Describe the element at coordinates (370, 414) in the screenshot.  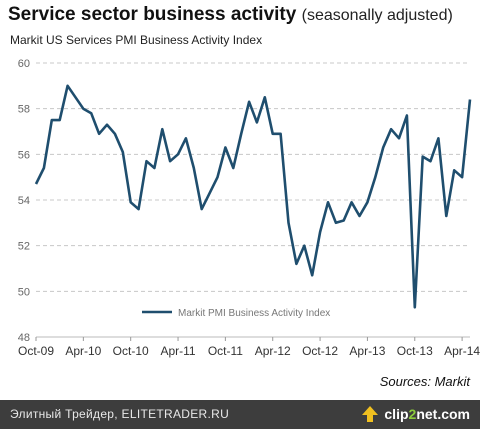
I see `clip2net-arrow-icon` at that location.